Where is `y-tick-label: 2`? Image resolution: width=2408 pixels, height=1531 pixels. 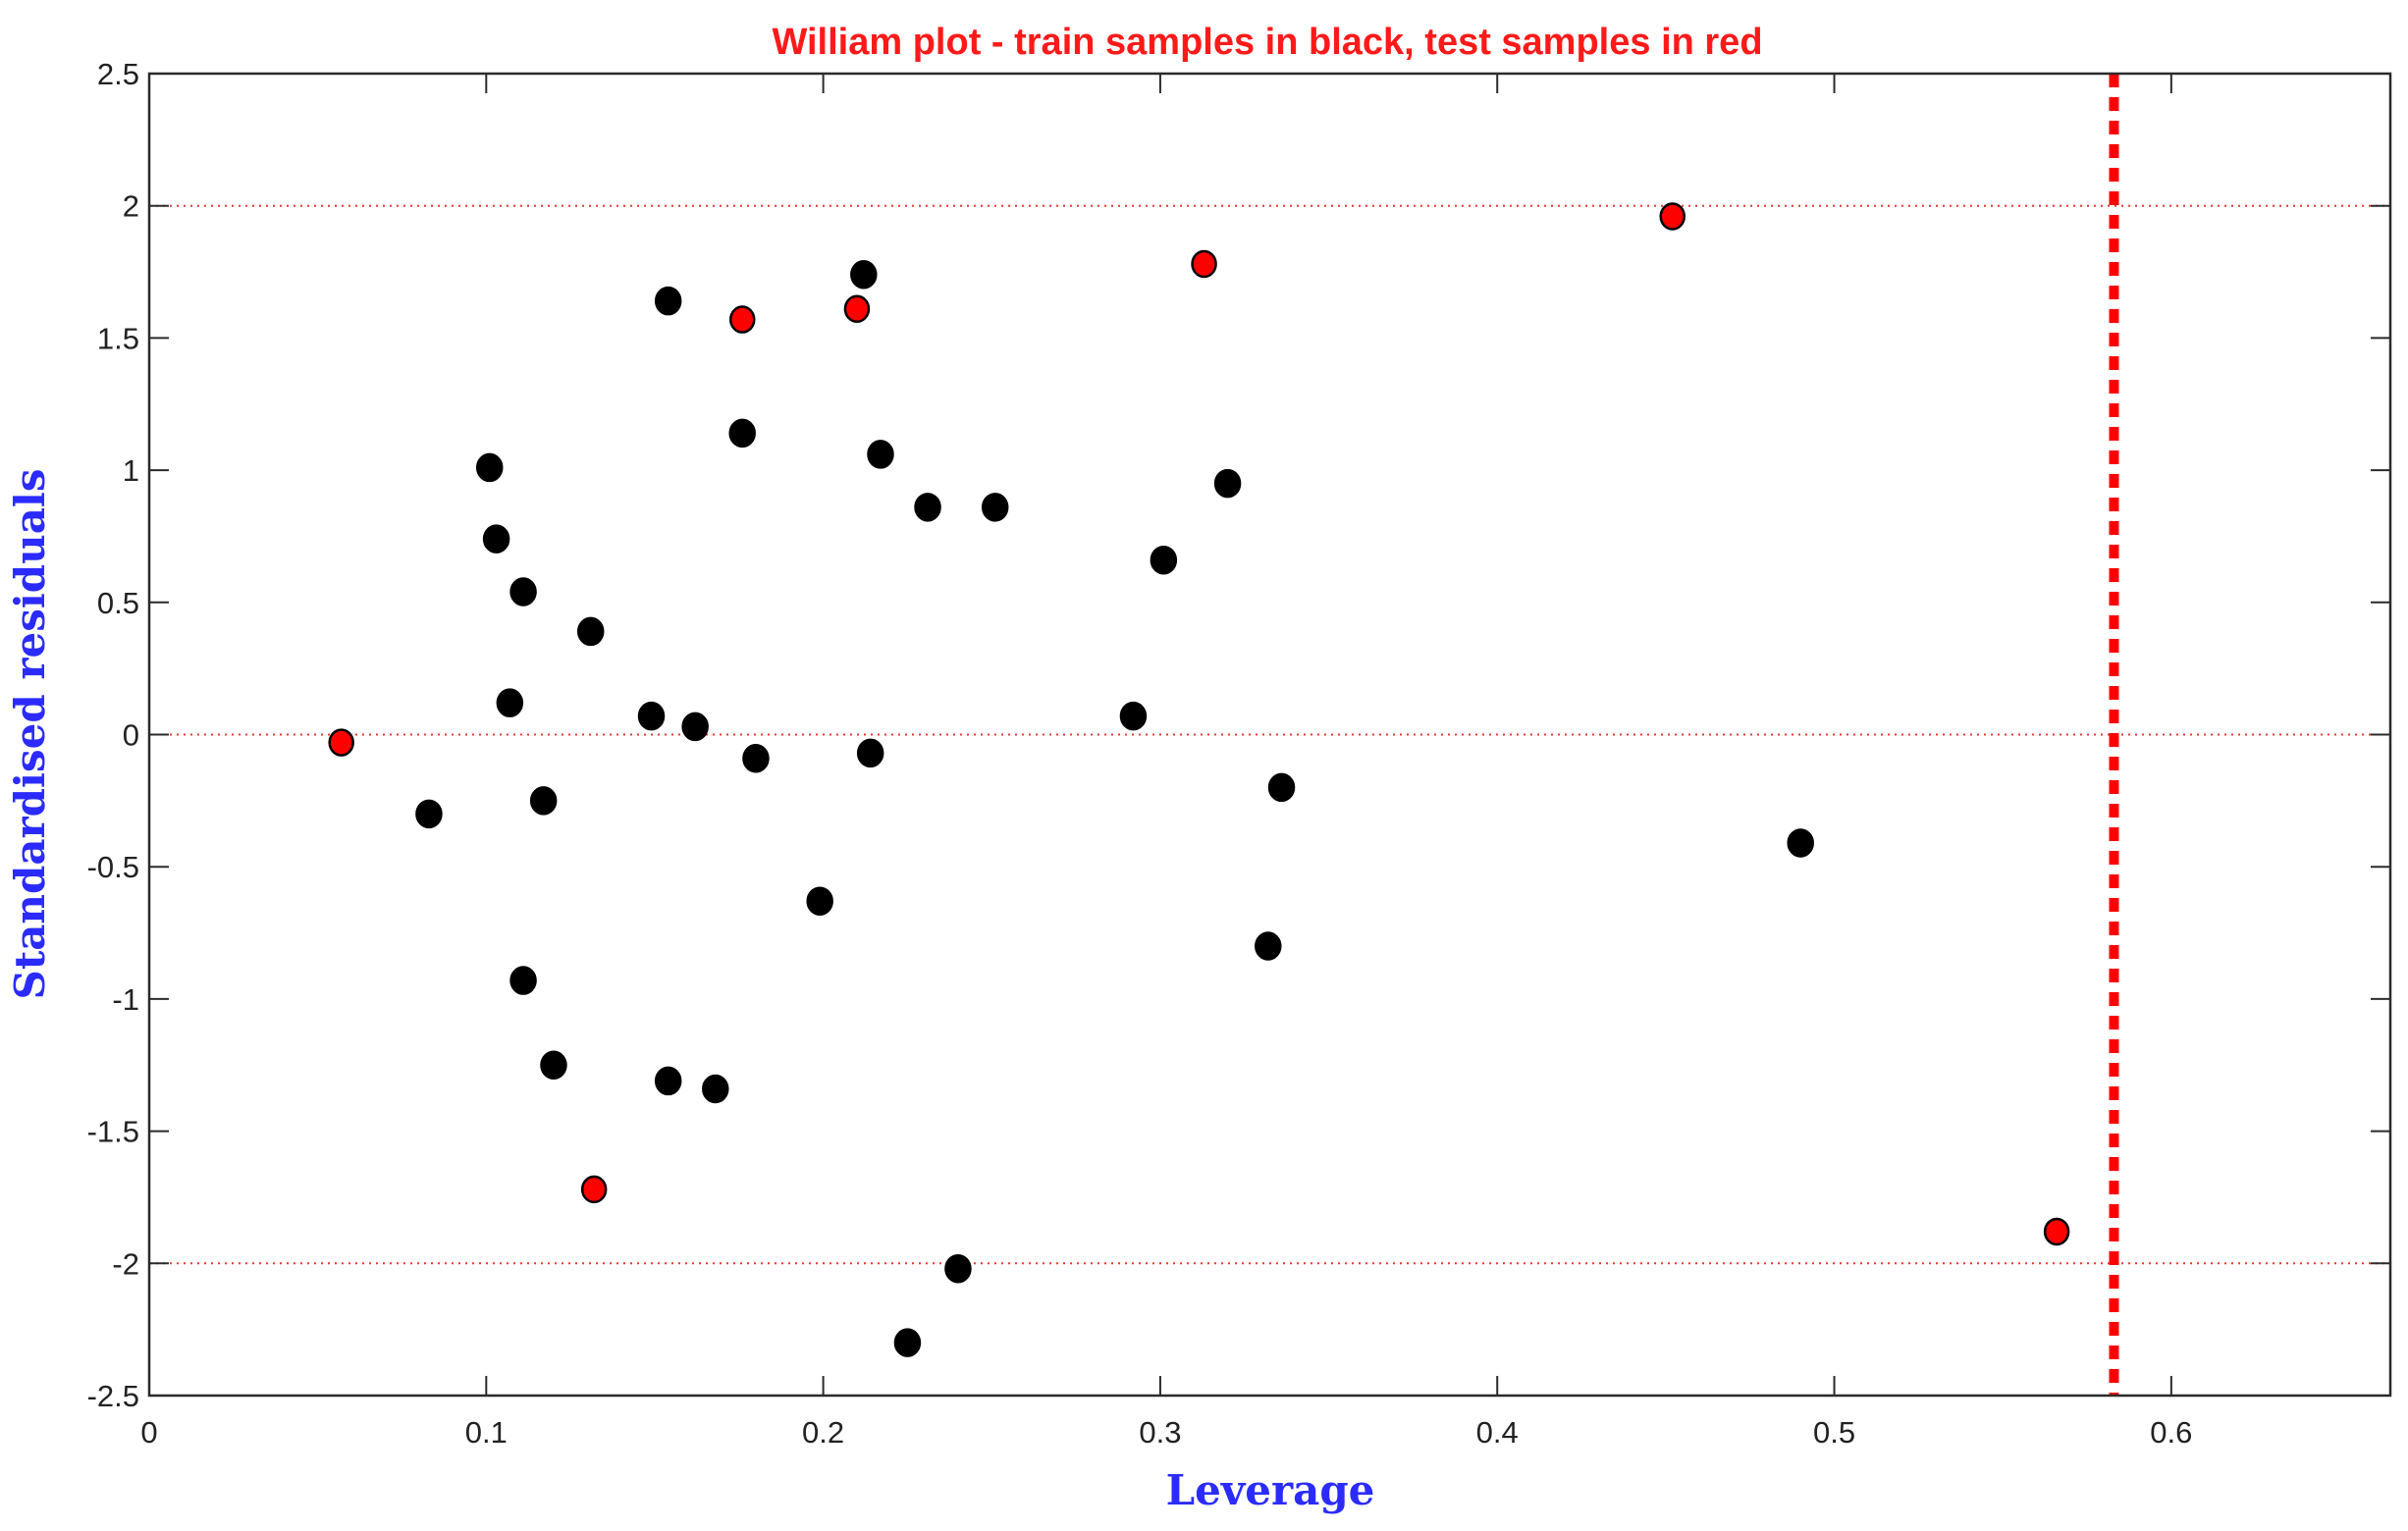 y-tick-label: 2 is located at coordinates (131, 206).